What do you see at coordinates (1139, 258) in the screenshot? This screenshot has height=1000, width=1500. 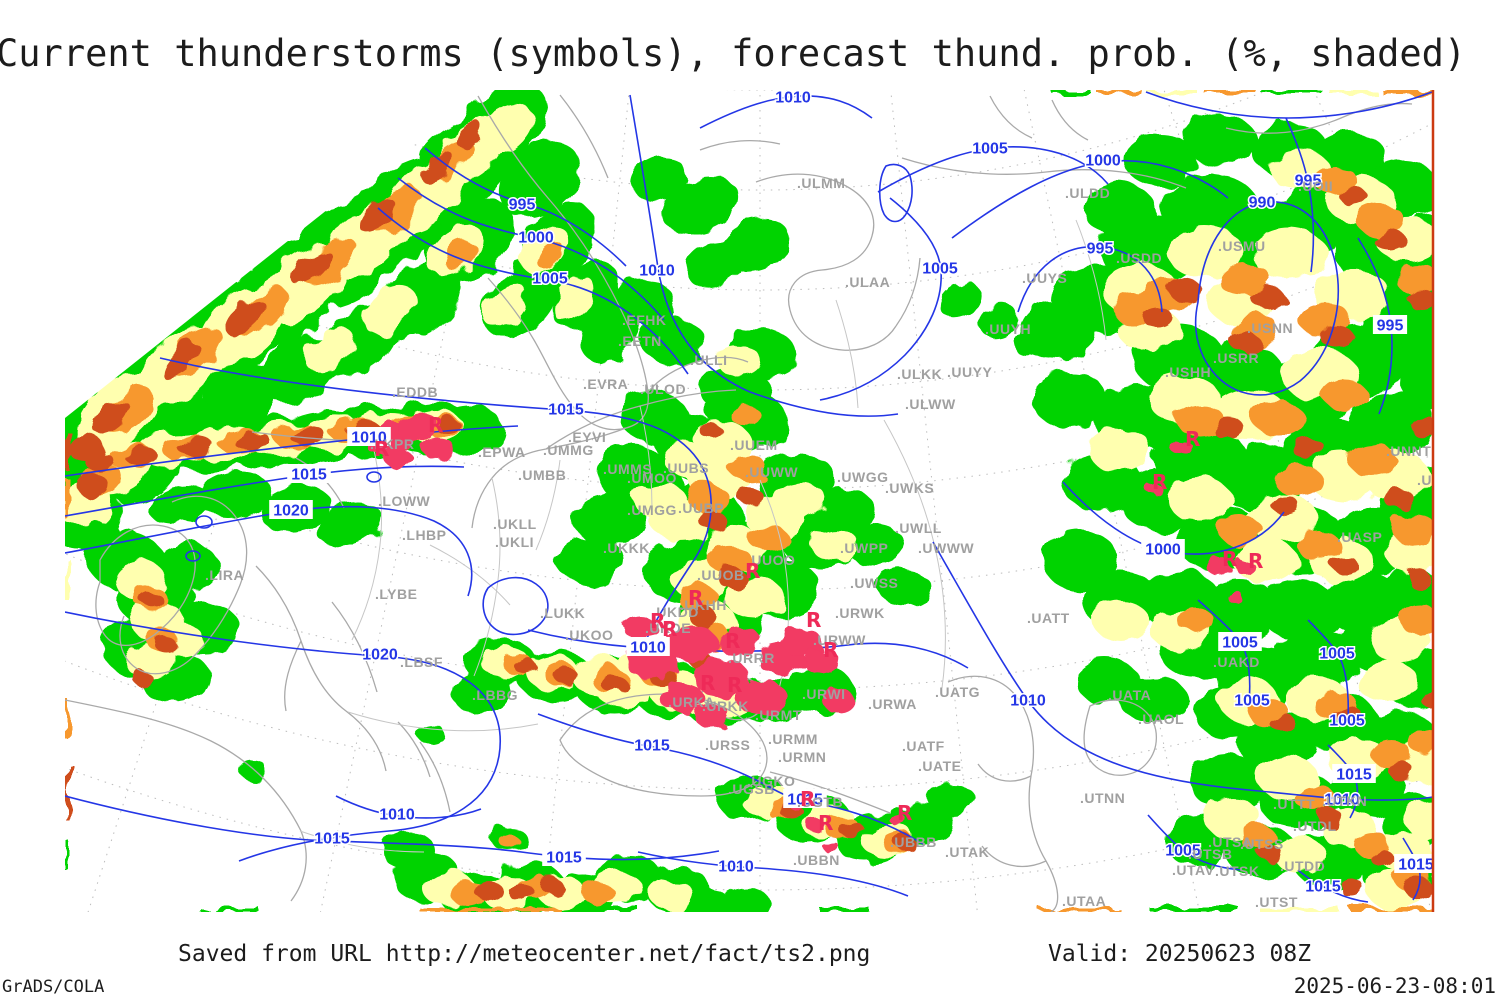 I see `station-label: .USDD` at bounding box center [1139, 258].